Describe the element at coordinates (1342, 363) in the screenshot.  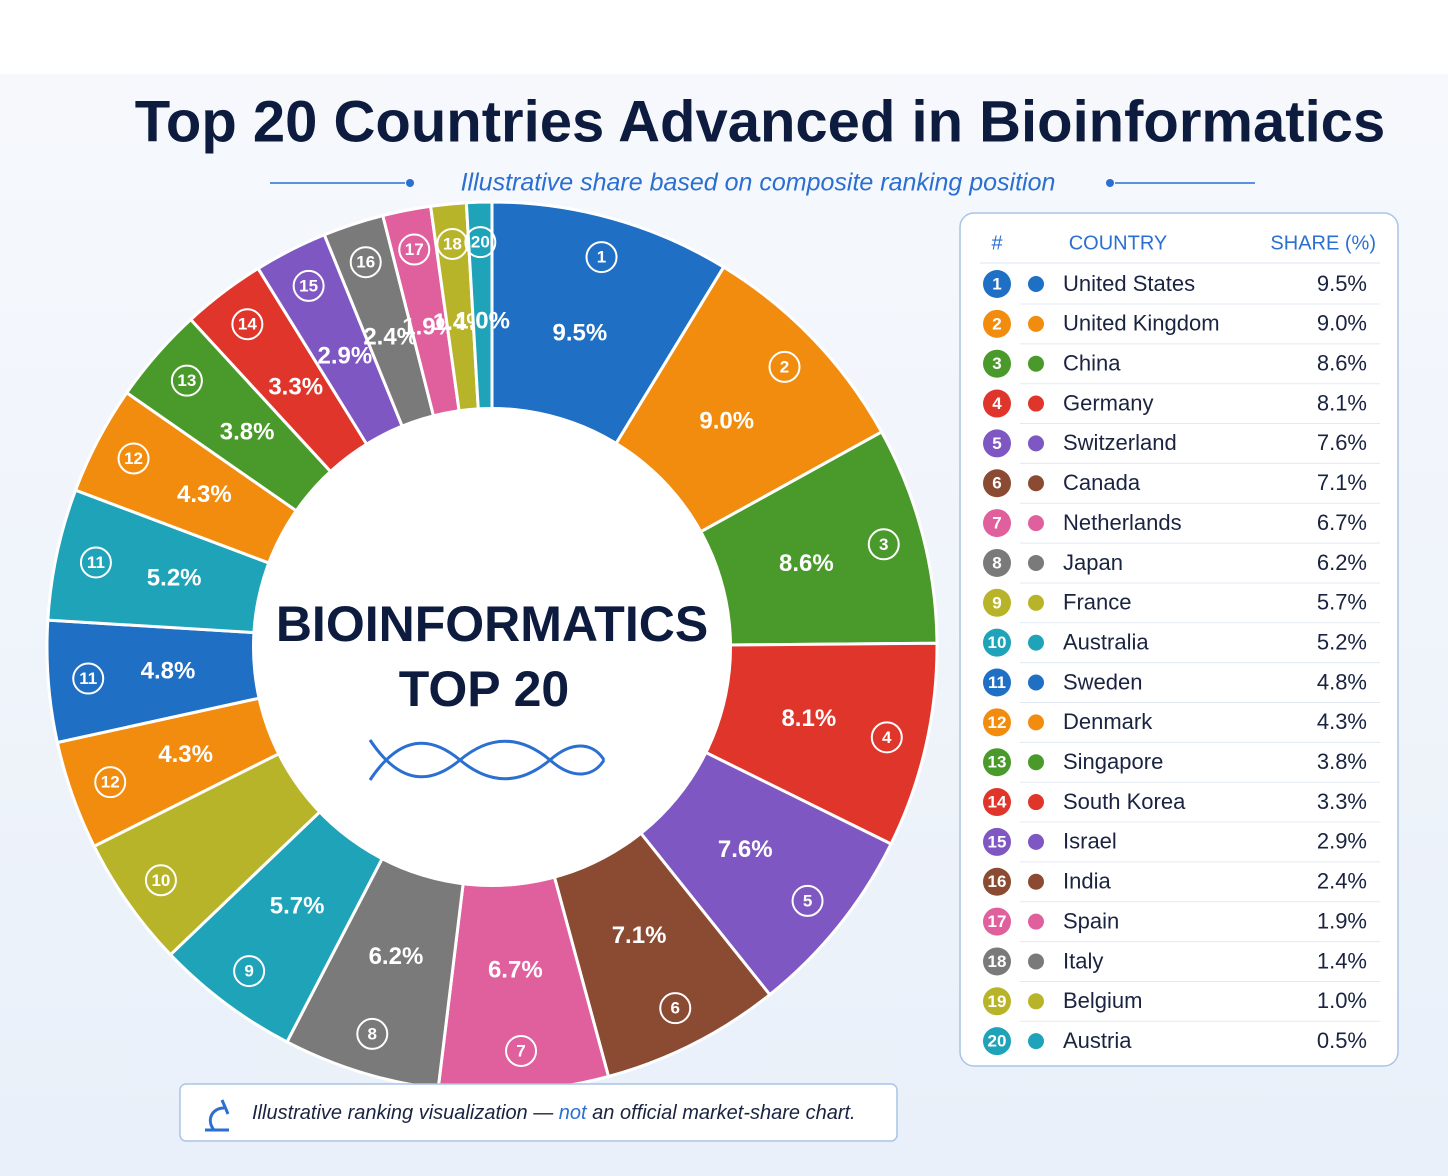
I see `share-value: 8.6%` at that location.